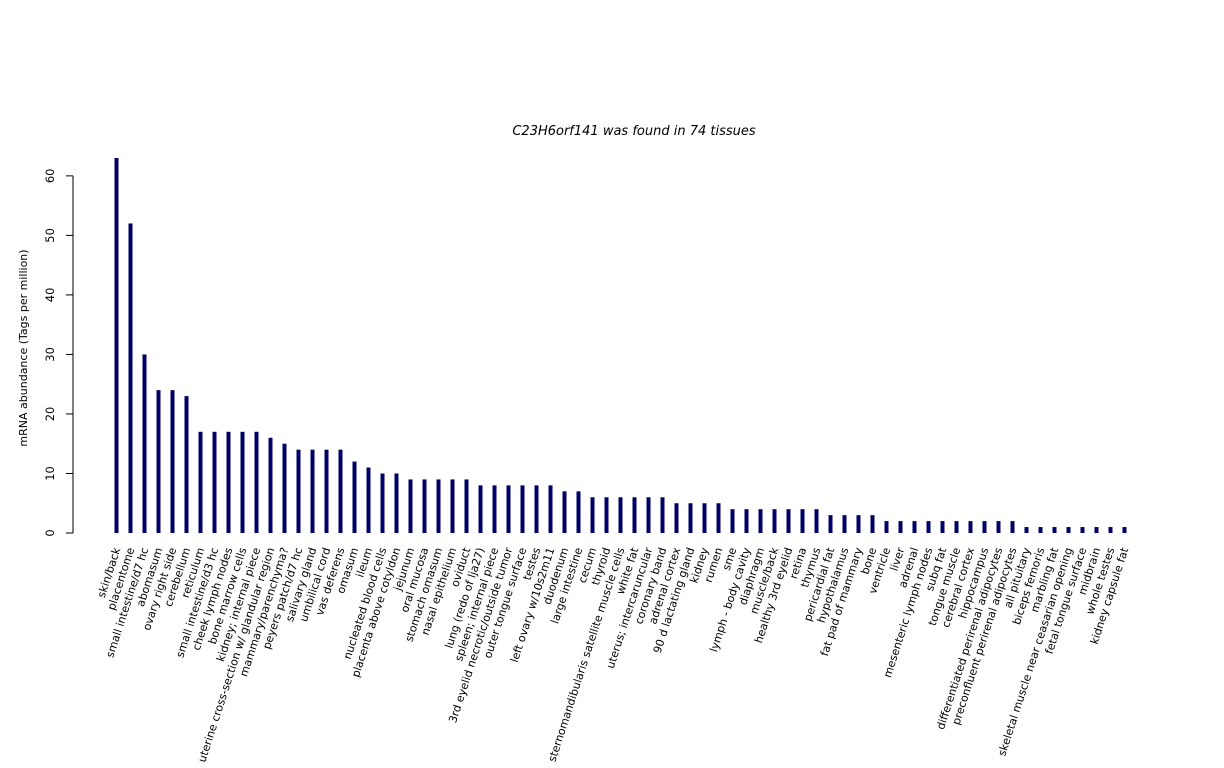  Describe the element at coordinates (50, 354) in the screenshot. I see `y-tick-label: 30` at that location.